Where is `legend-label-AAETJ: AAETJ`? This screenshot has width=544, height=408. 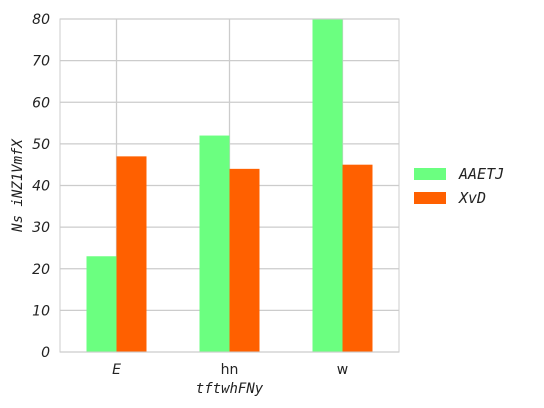 legend-label-AAETJ: AAETJ is located at coordinates (481, 174).